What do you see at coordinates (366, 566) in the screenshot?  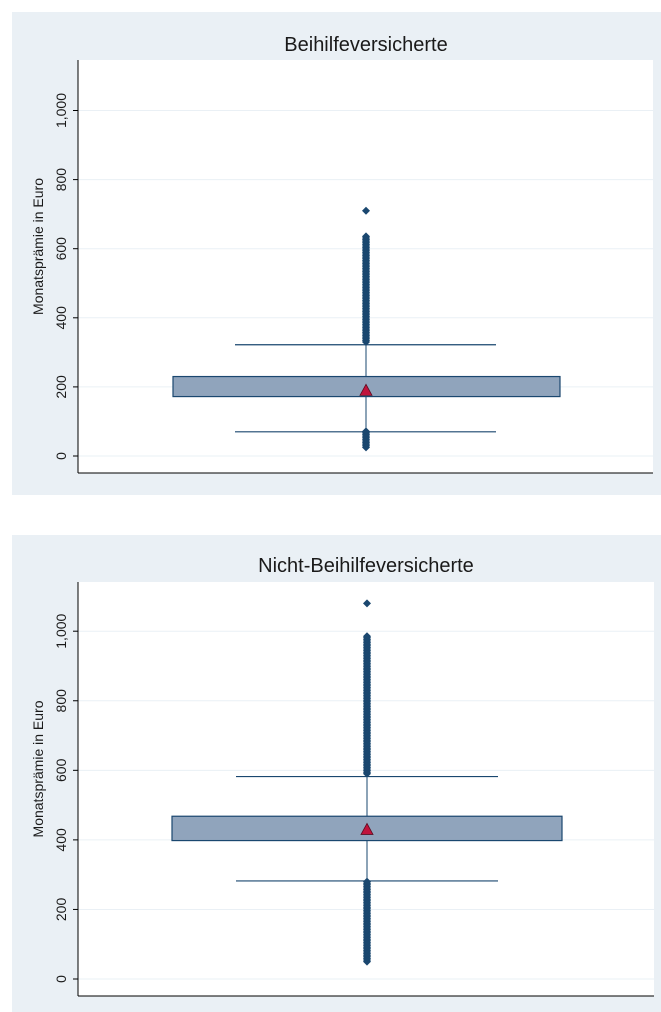 I see `chart-title: Nicht-Beihilfeversicherte` at bounding box center [366, 566].